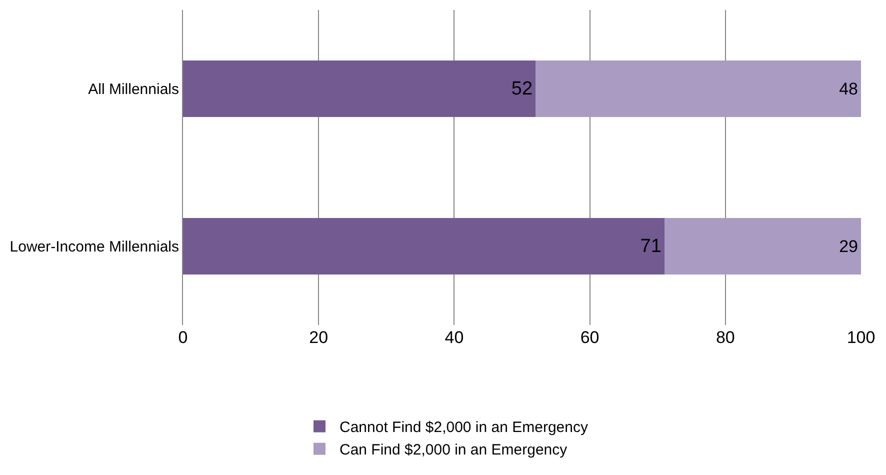 The image size is (886, 475). Describe the element at coordinates (454, 337) in the screenshot. I see `x-tick-label: 40` at that location.